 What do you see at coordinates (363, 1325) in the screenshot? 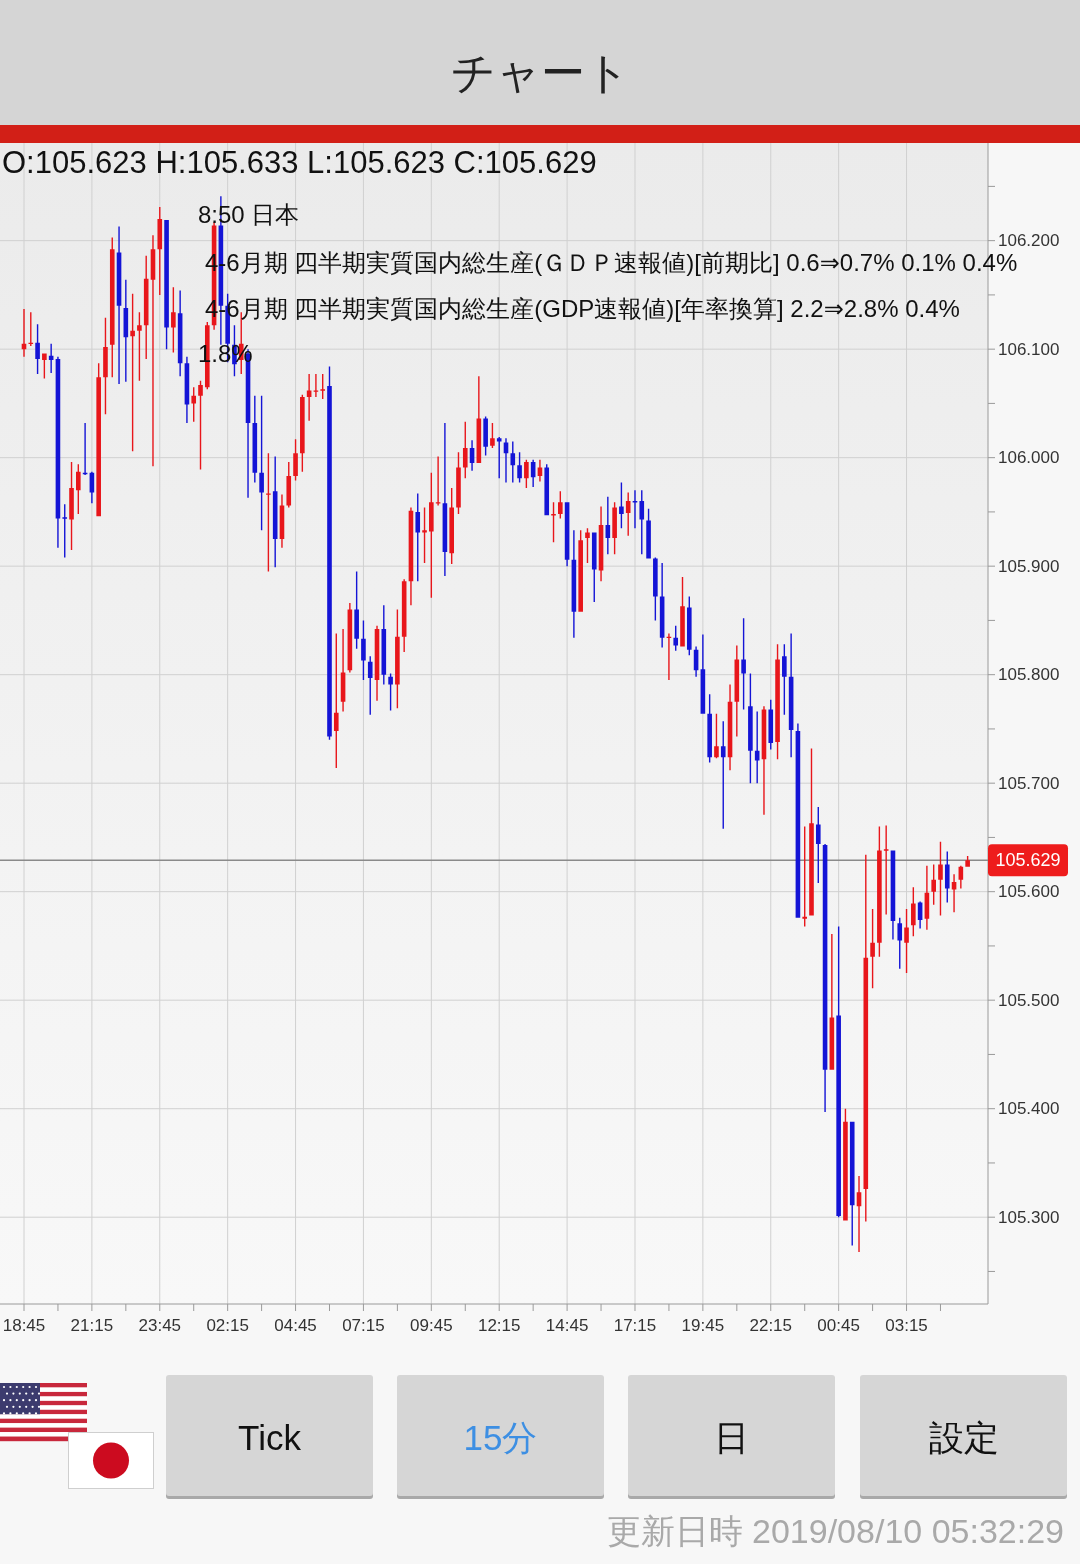
I see `x-tick-label: 07:15` at bounding box center [363, 1325].